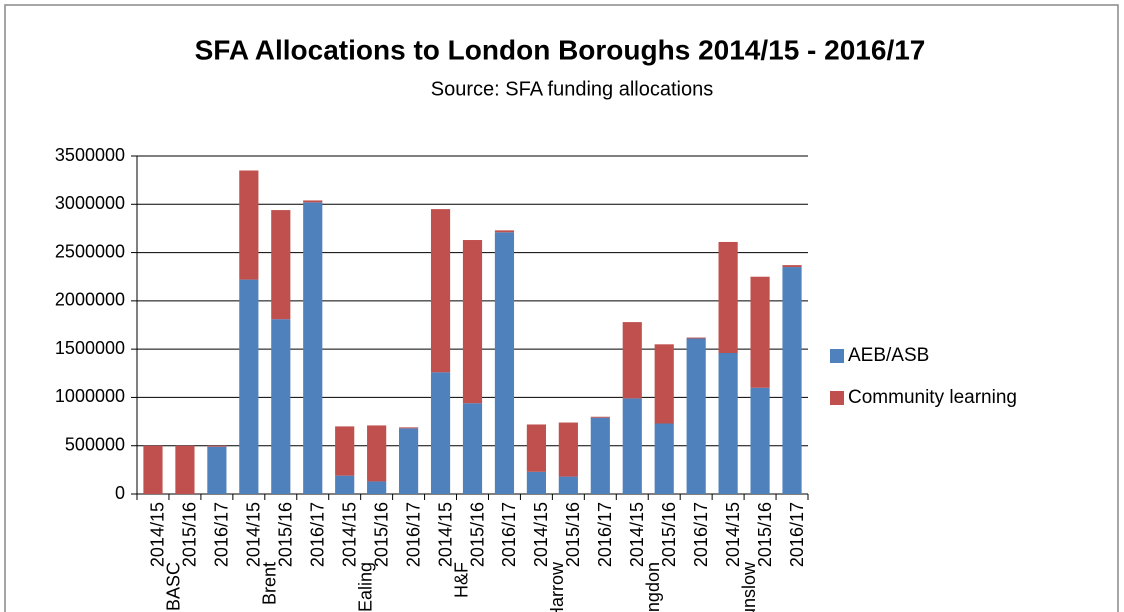 The height and width of the screenshot is (612, 1124). I want to click on legend-label: AEB/ASB, so click(888, 355).